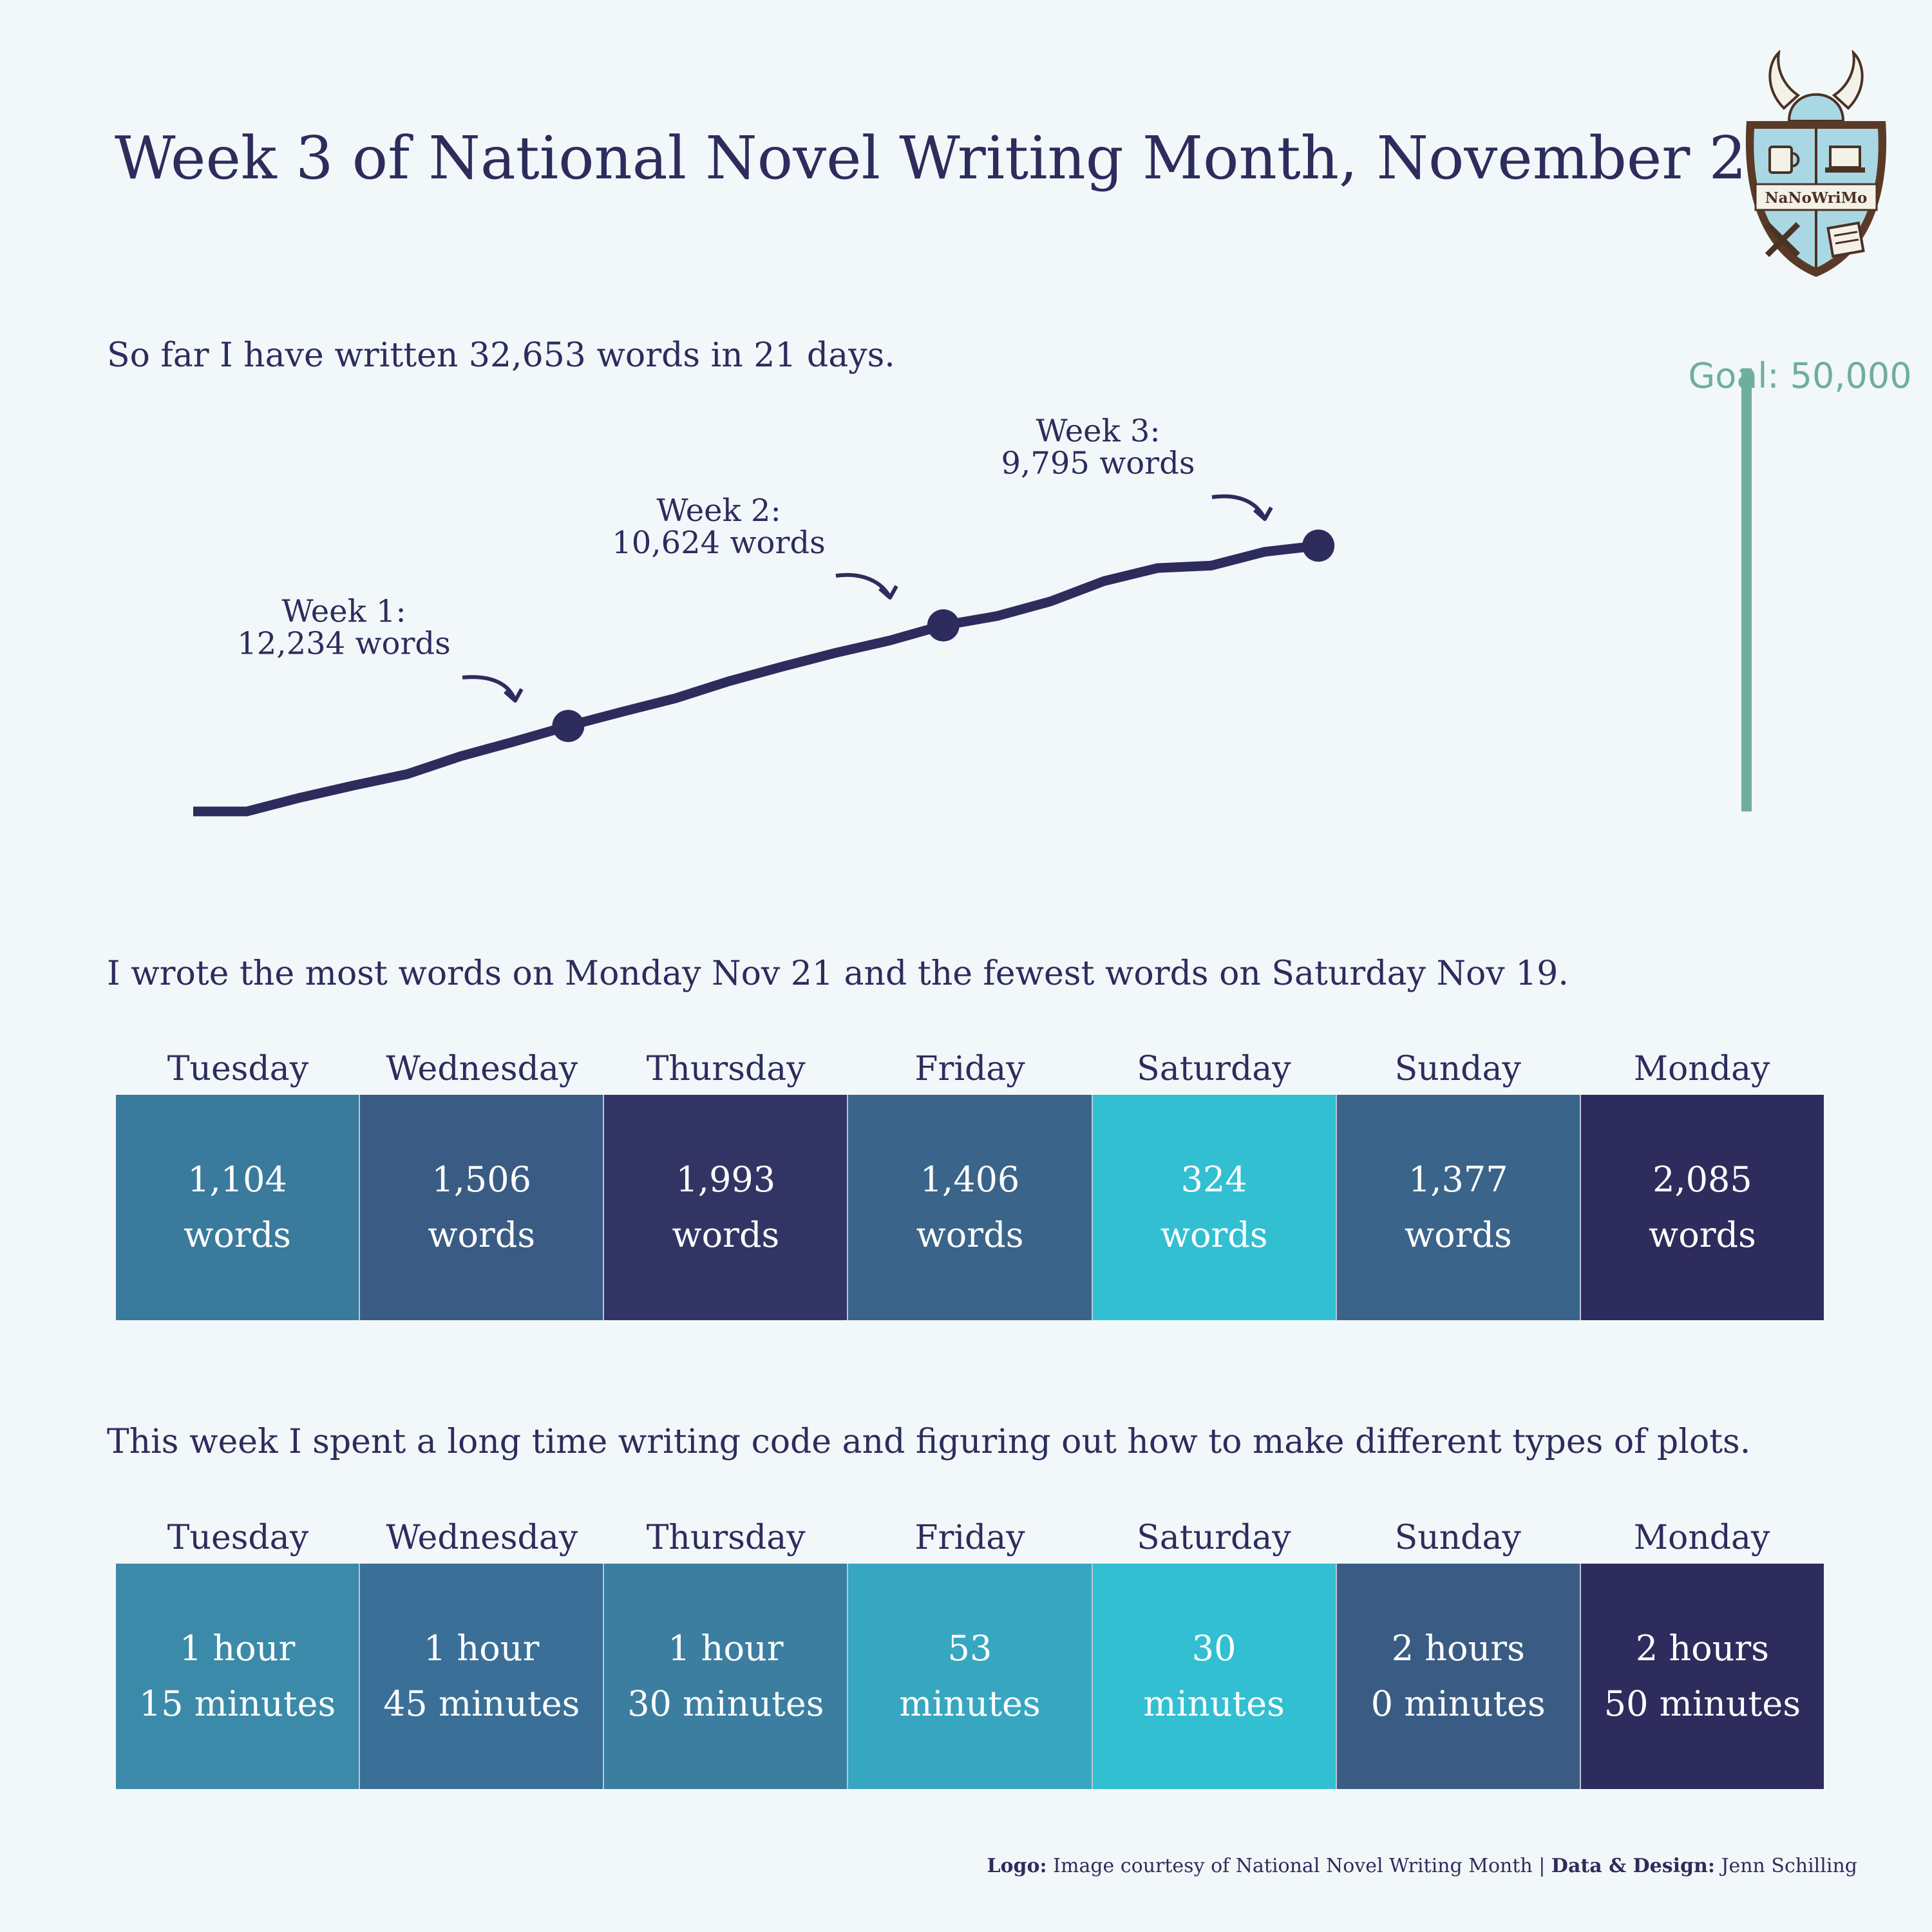  Describe the element at coordinates (1702, 1069) in the screenshot. I see `words-day-label: Monday` at that location.